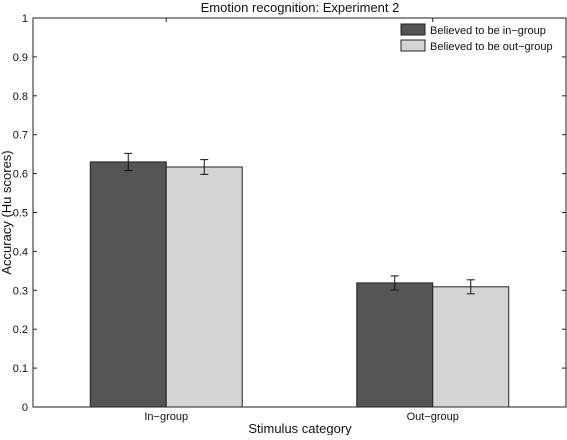 The width and height of the screenshot is (567, 440). What do you see at coordinates (20, 214) in the screenshot?
I see `y-tick-label: 0.5` at bounding box center [20, 214].